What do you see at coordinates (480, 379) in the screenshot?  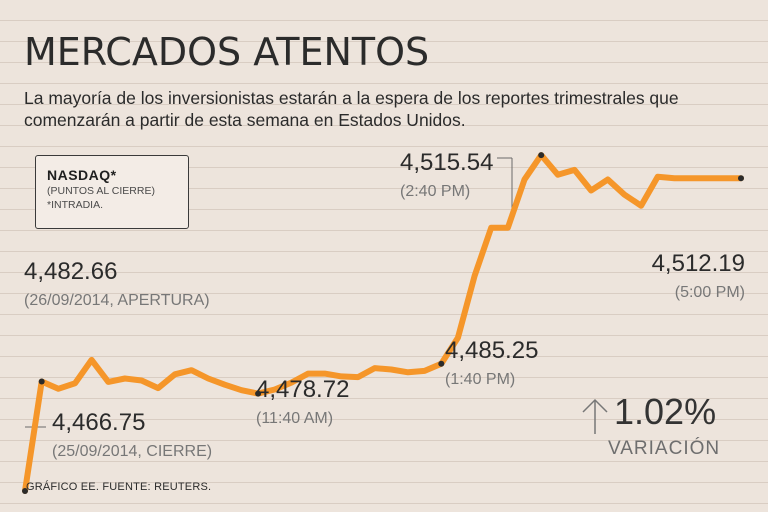 I see `data-time-label: (1:40 PM)` at bounding box center [480, 379].